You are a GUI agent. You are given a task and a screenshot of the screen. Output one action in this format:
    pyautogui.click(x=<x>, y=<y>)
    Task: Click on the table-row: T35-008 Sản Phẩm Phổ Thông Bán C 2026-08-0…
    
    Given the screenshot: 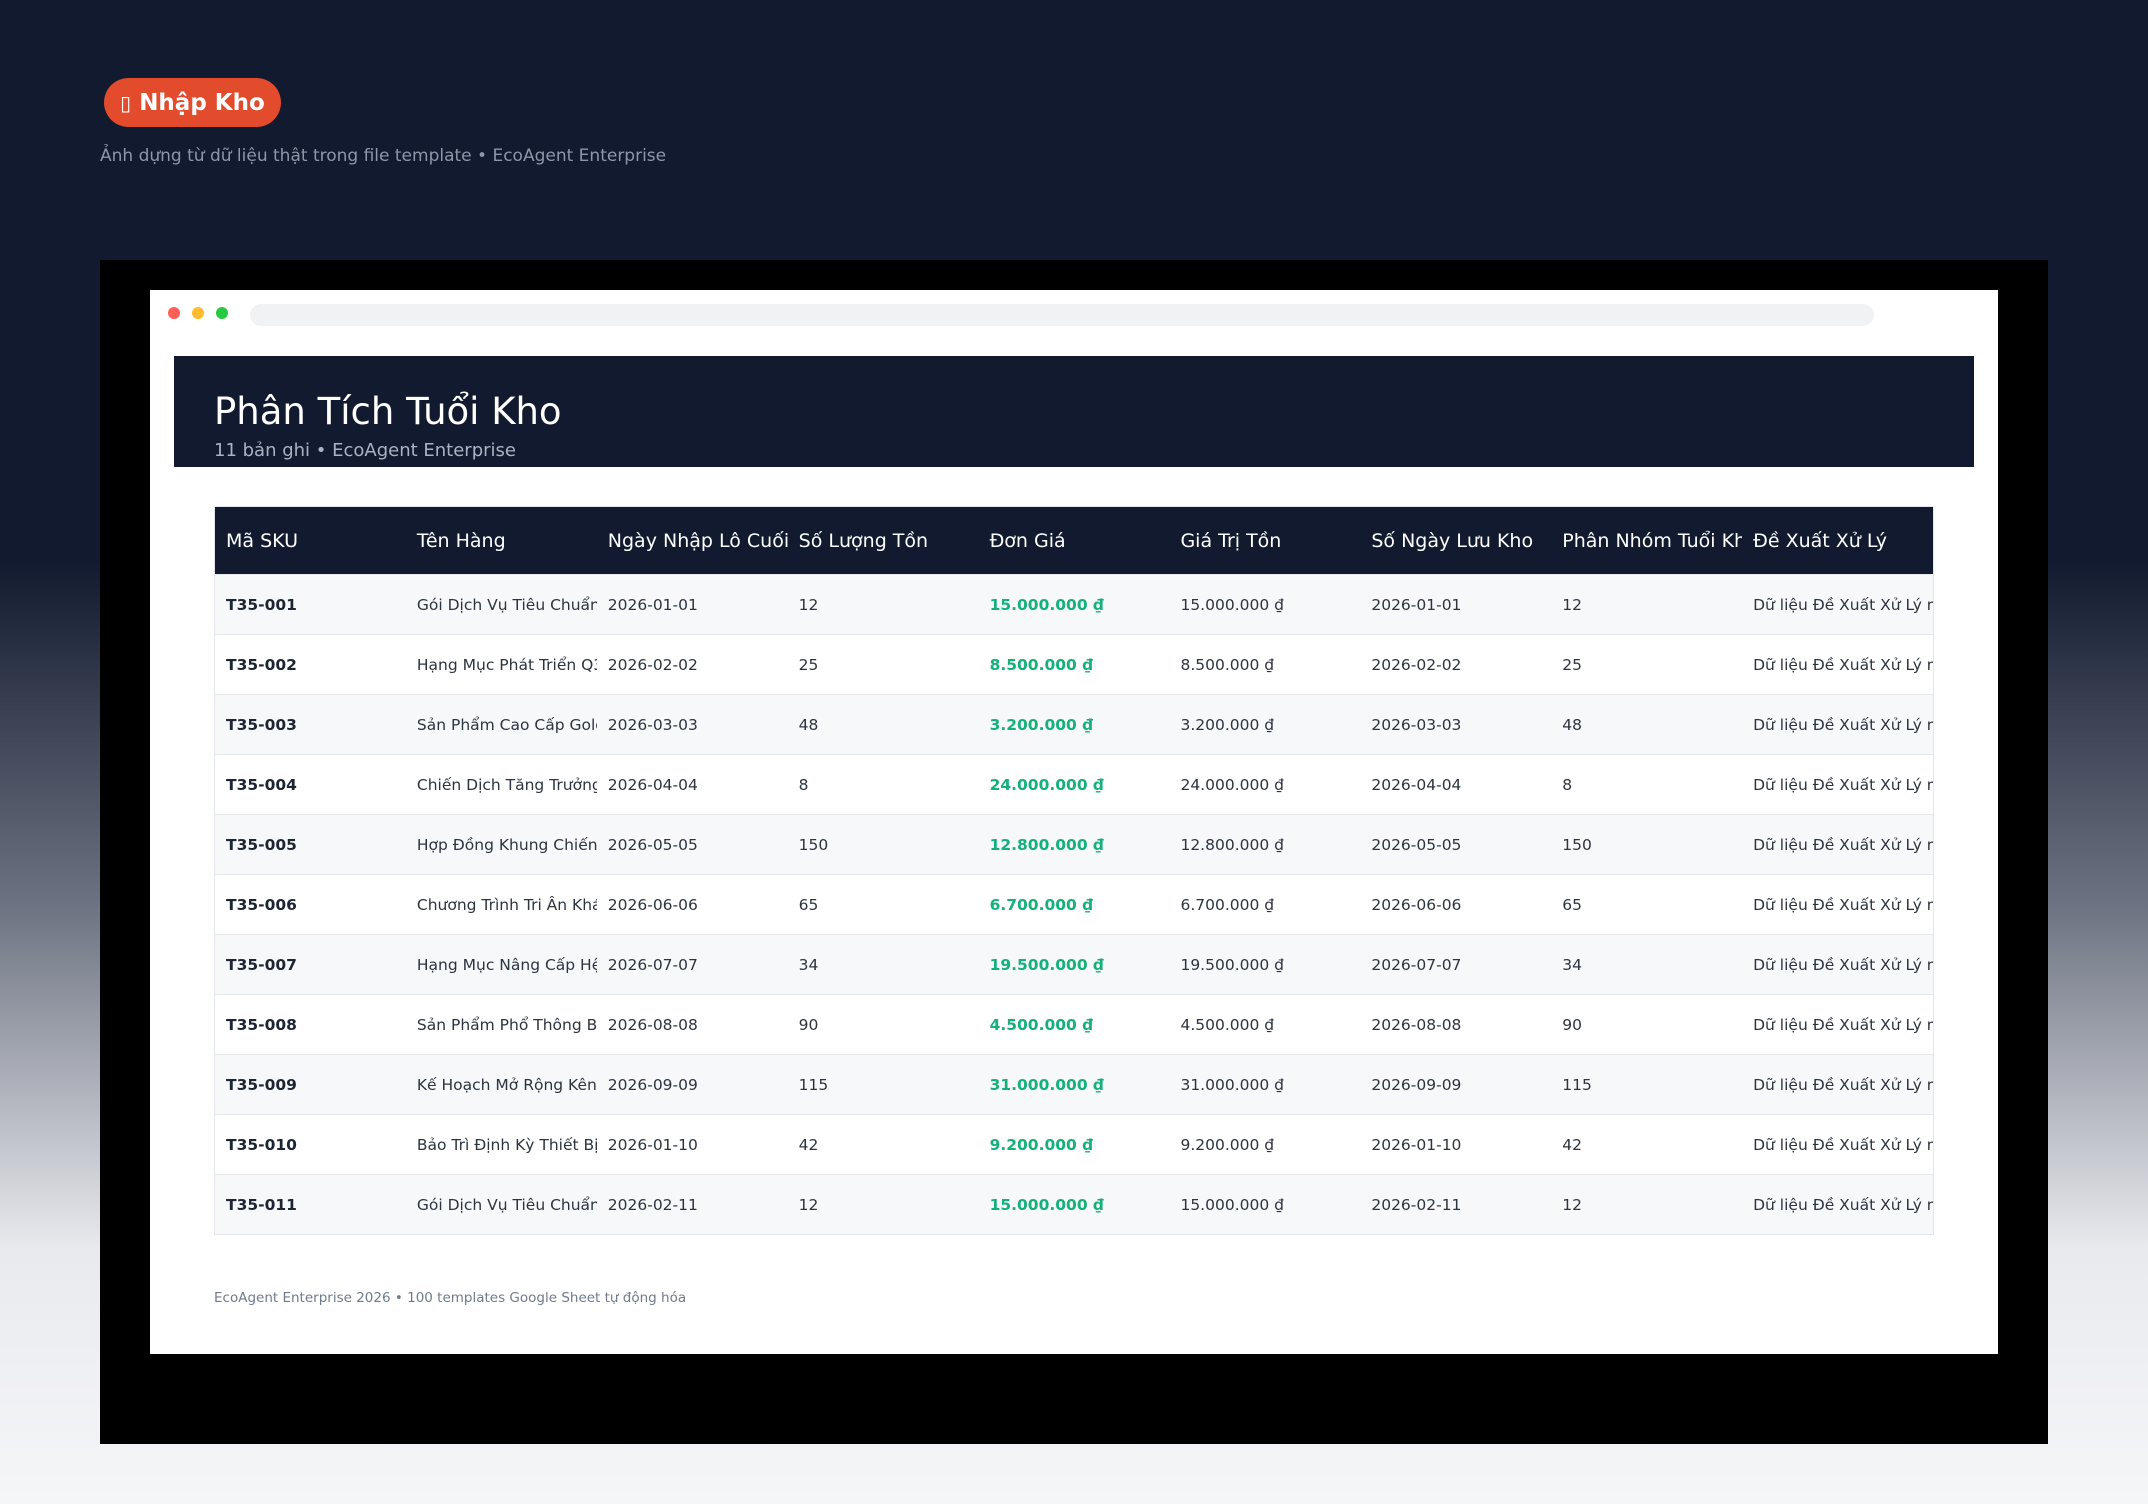 What is the action you would take?
    pyautogui.click(x=1074, y=1024)
    